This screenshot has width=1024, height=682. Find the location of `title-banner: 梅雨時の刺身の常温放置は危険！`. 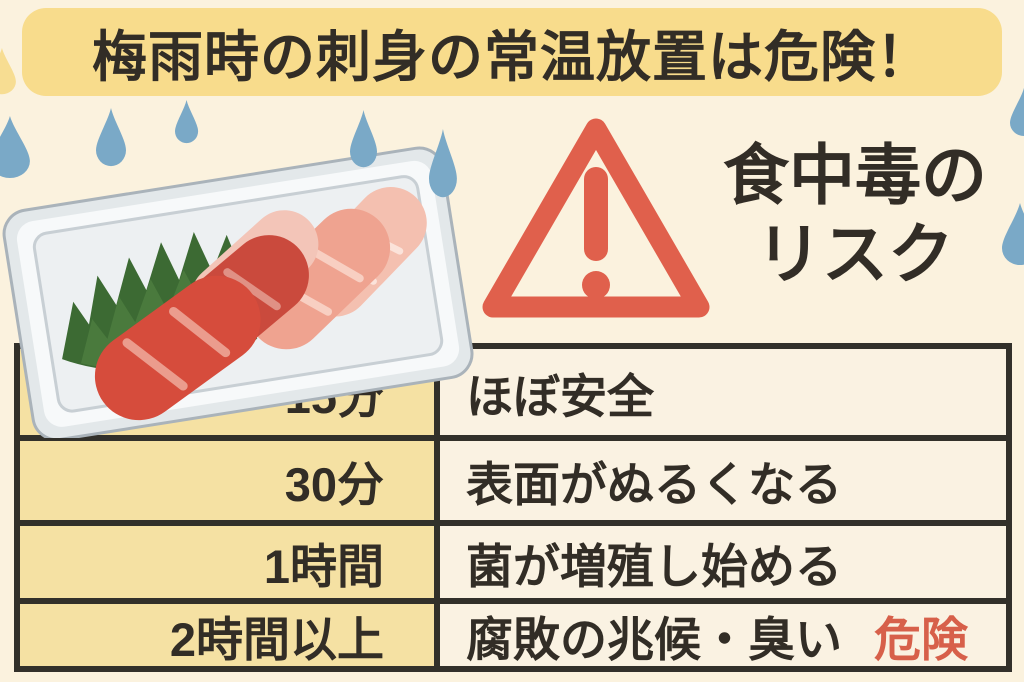

title-banner: 梅雨時の刺身の常温放置は危険！ is located at coordinates (512, 52).